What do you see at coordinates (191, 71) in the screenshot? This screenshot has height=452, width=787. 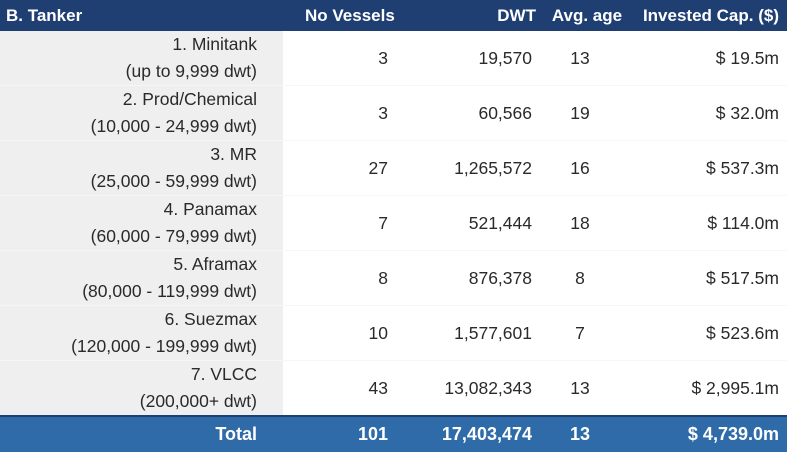 I see `vessel-type-range: (up to 9,999 dwt)` at bounding box center [191, 71].